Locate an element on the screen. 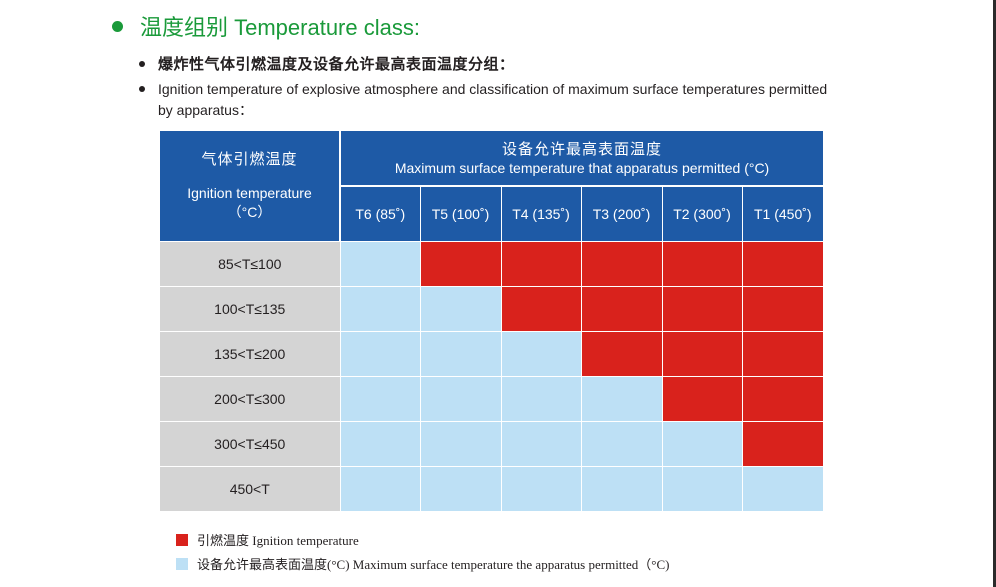 The height and width of the screenshot is (587, 996). class-column-header: T3 (200˚) is located at coordinates (622, 214).